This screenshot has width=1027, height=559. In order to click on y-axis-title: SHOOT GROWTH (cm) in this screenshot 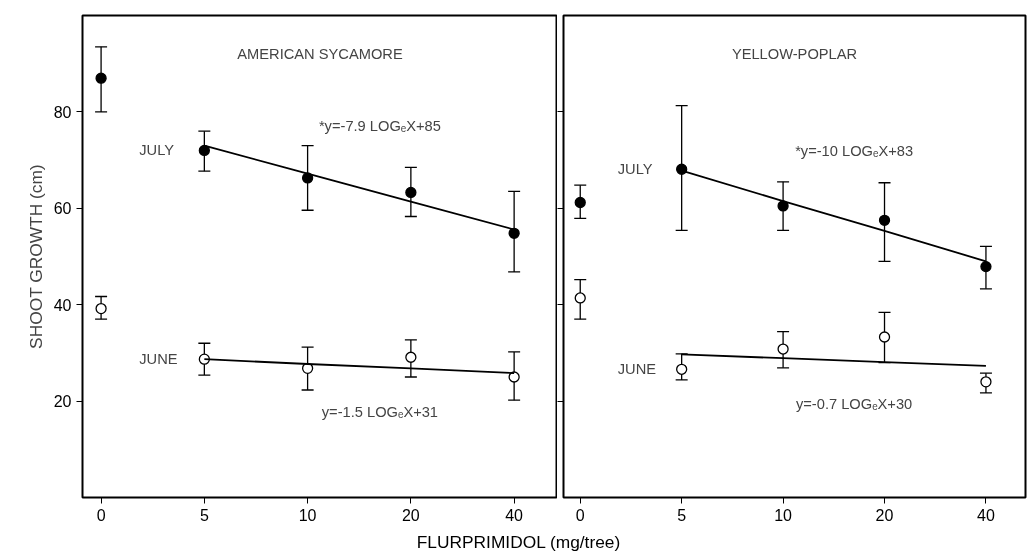, I will do `click(35, 256)`.